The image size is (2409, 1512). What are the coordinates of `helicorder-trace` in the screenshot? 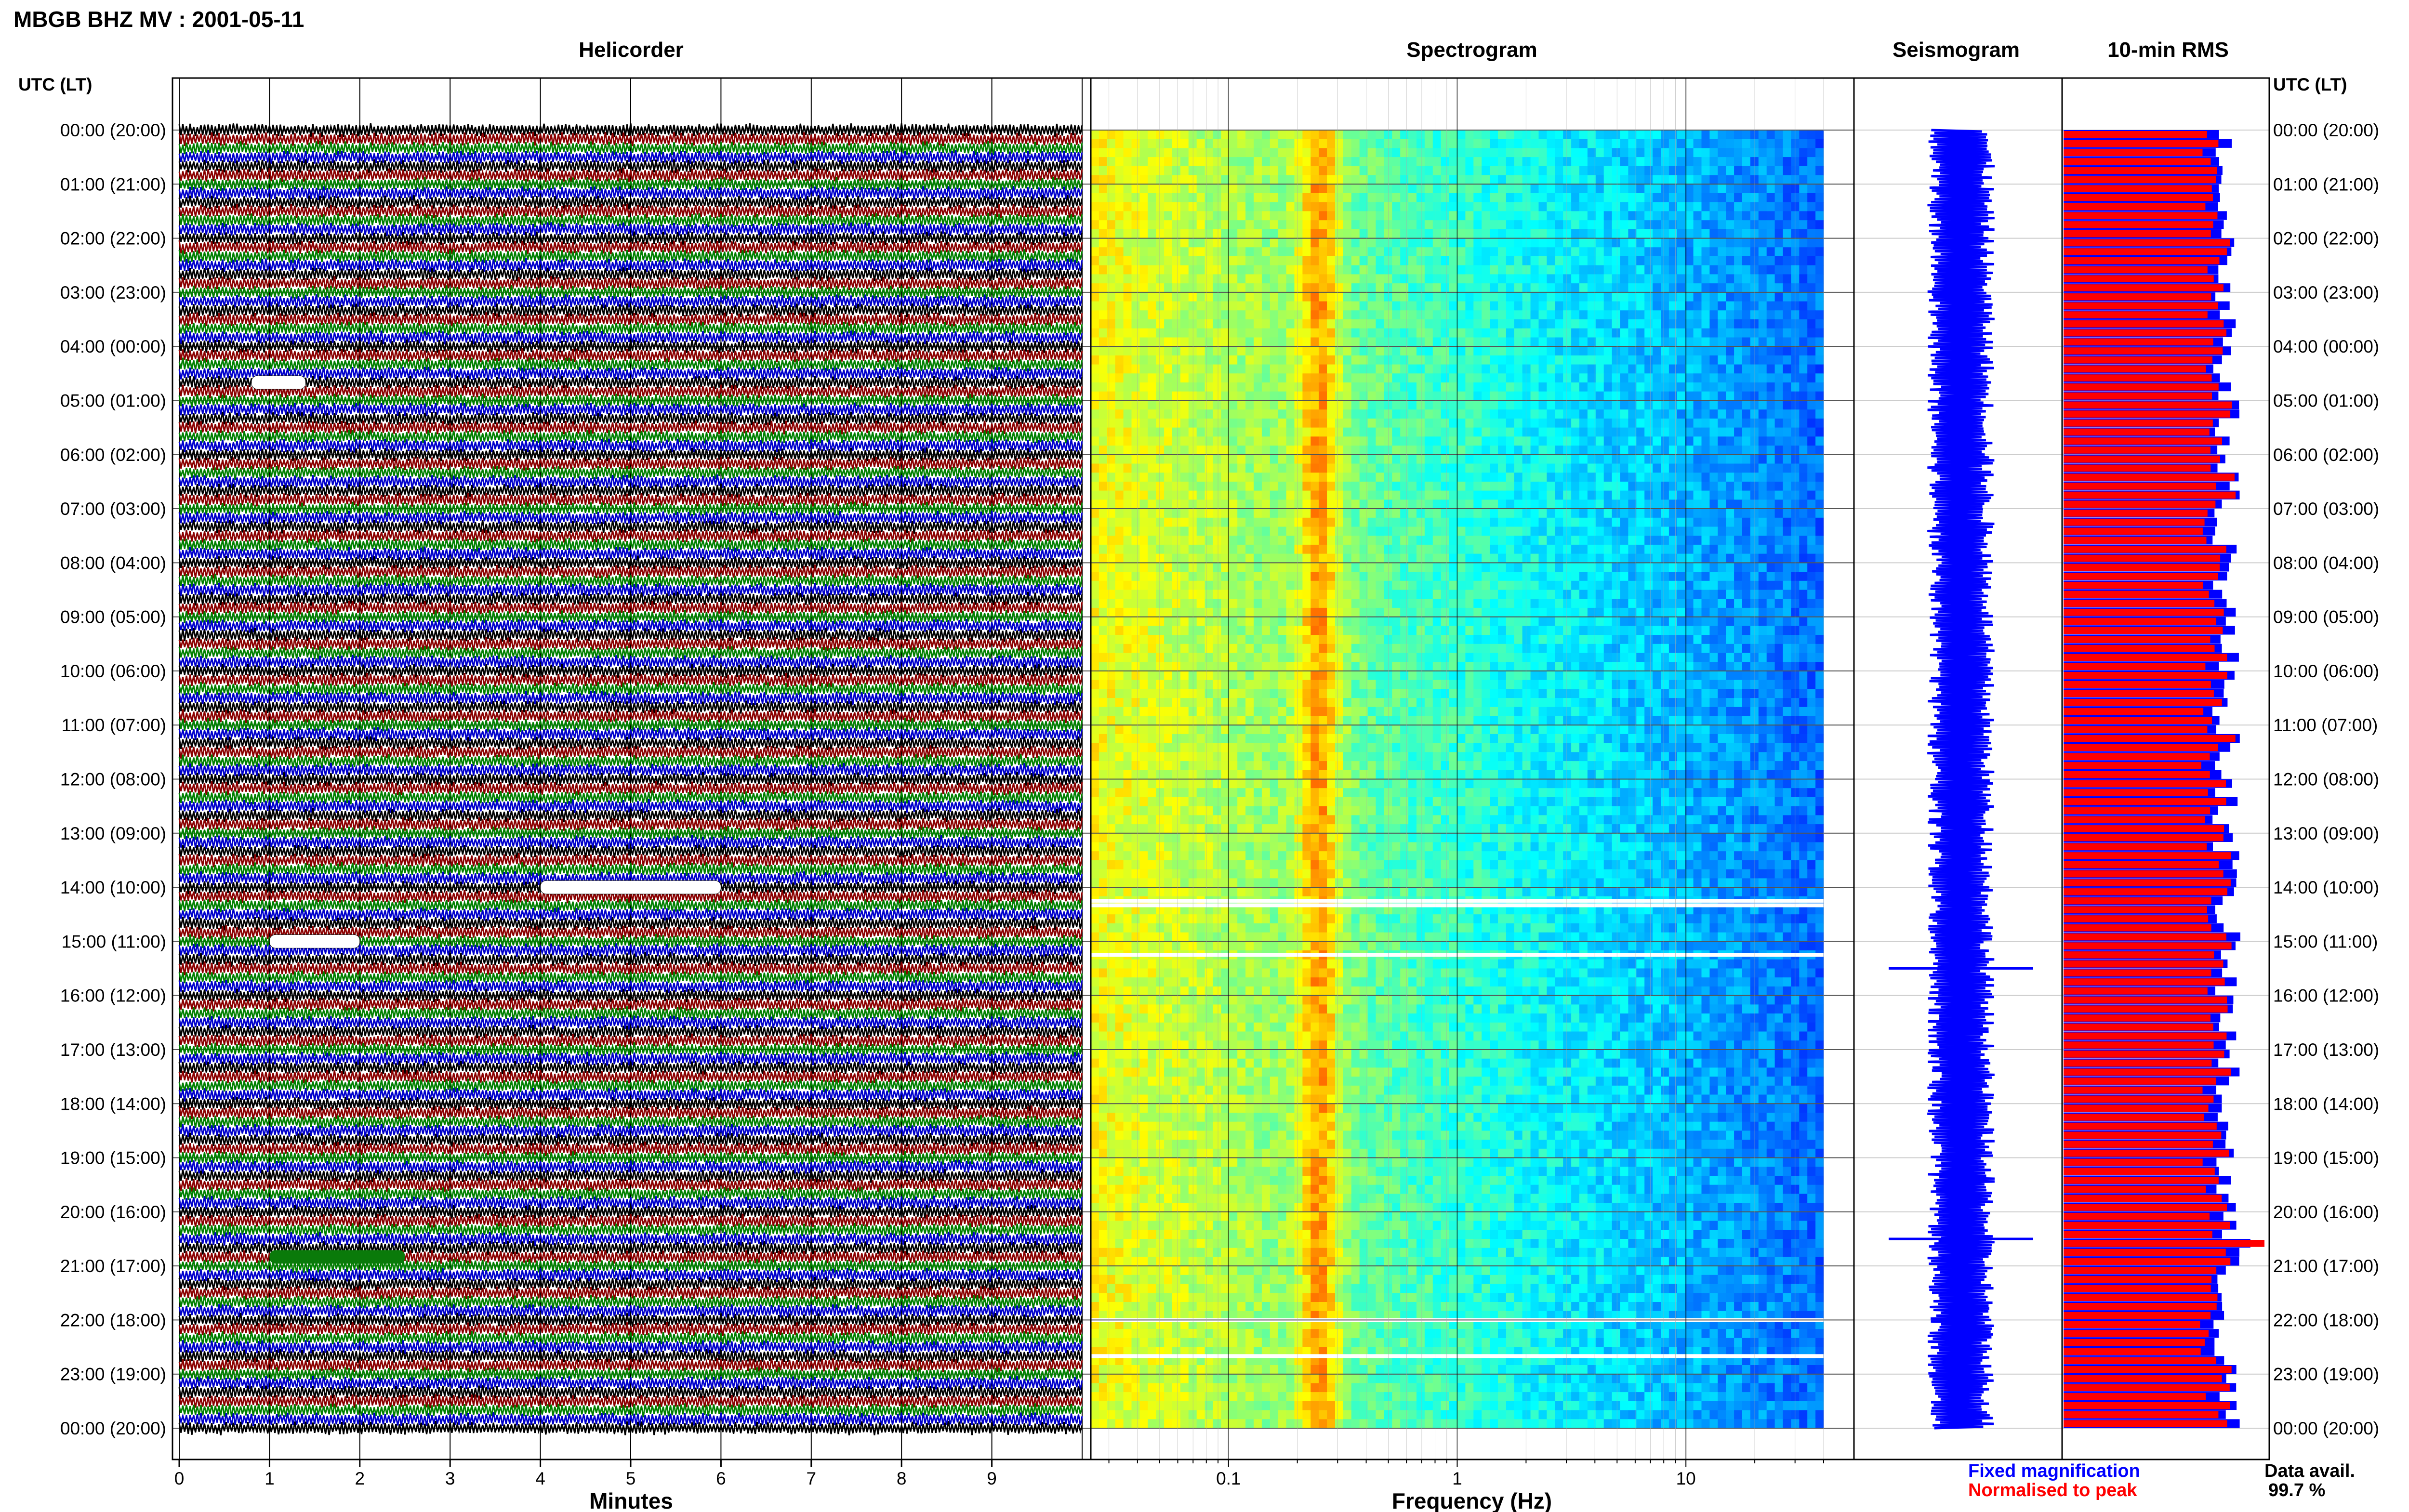 It's located at (630, 752).